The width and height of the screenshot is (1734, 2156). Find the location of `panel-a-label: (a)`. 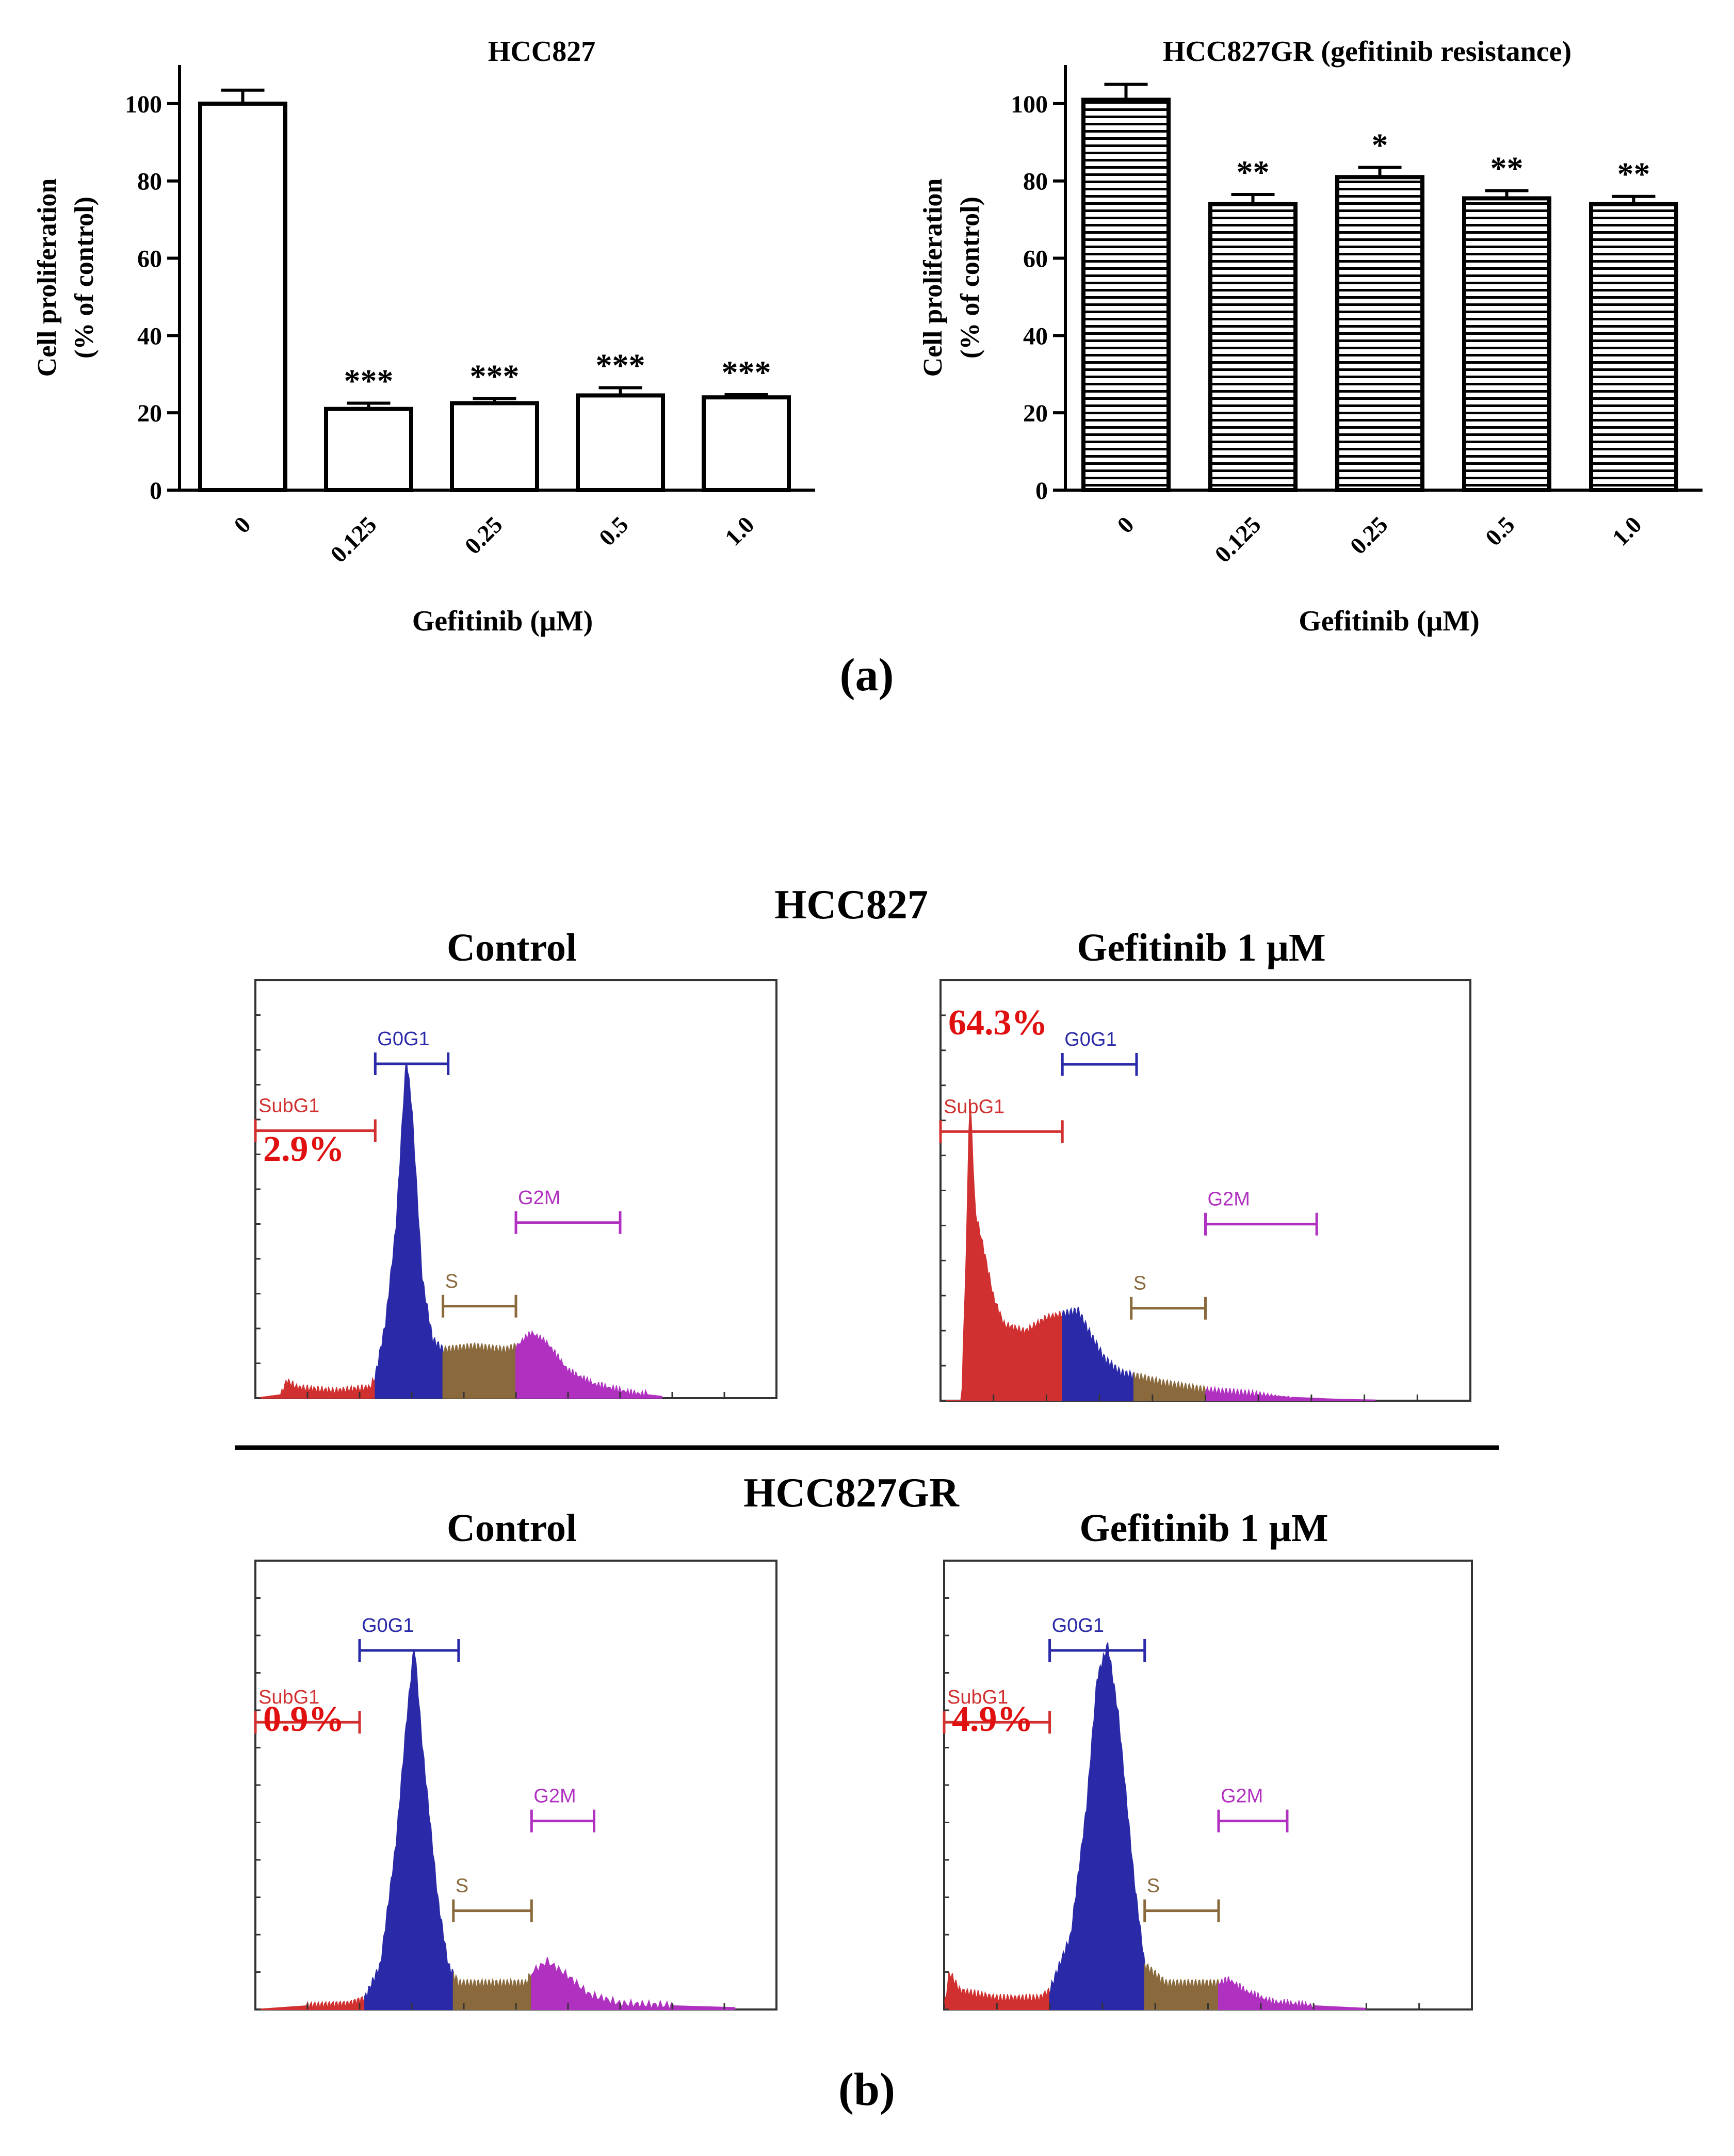

panel-a-label: (a) is located at coordinates (867, 675).